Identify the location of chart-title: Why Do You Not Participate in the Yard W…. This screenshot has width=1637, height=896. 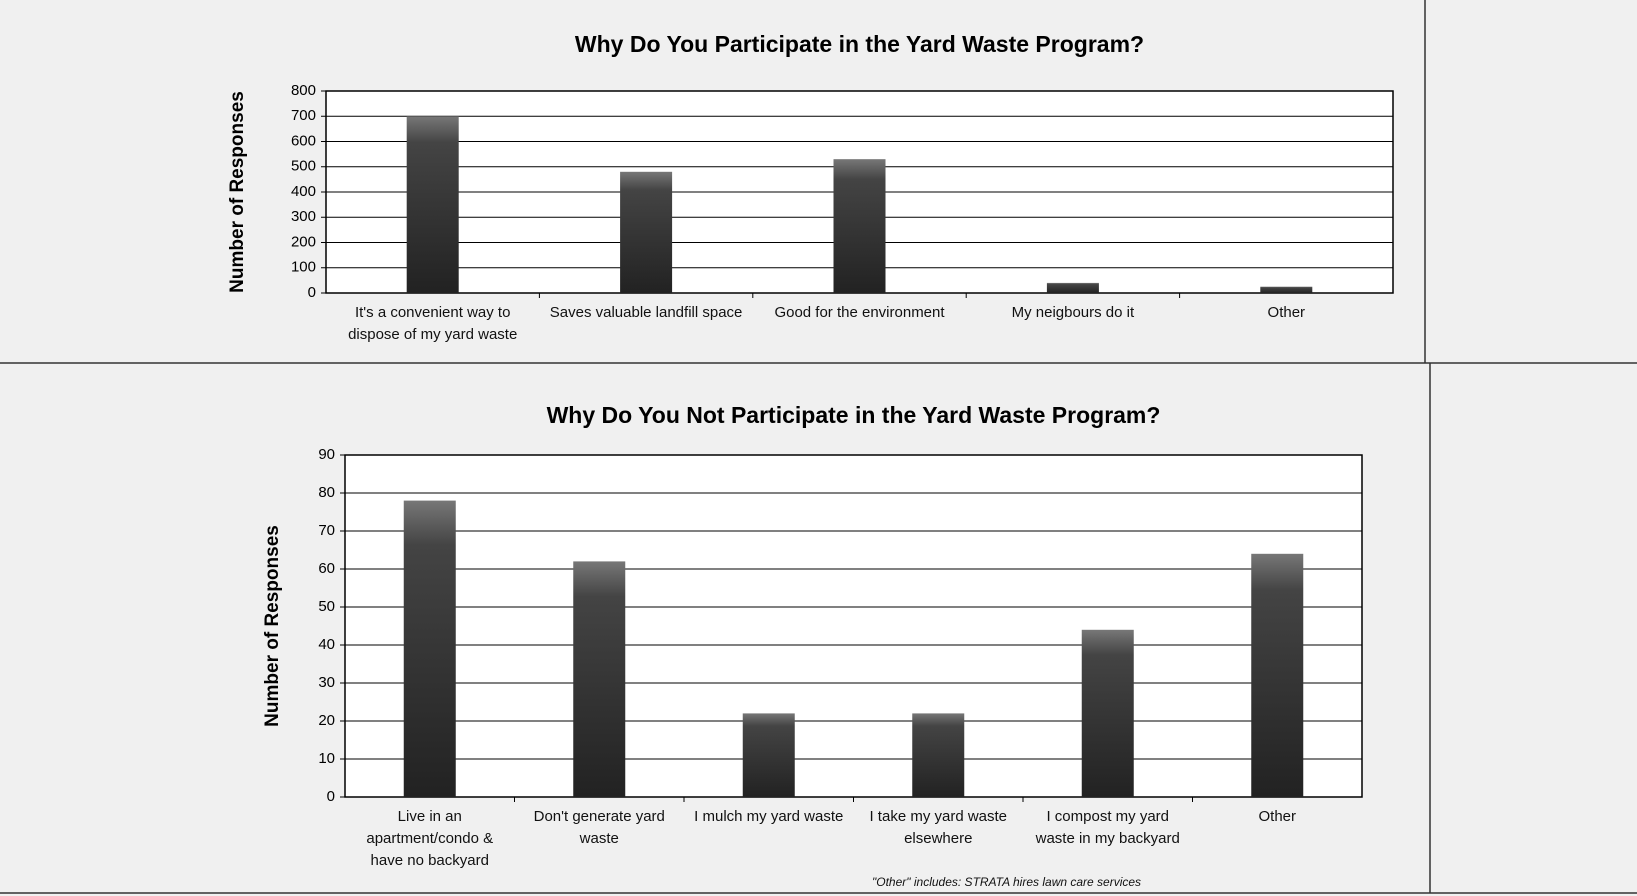
(854, 415).